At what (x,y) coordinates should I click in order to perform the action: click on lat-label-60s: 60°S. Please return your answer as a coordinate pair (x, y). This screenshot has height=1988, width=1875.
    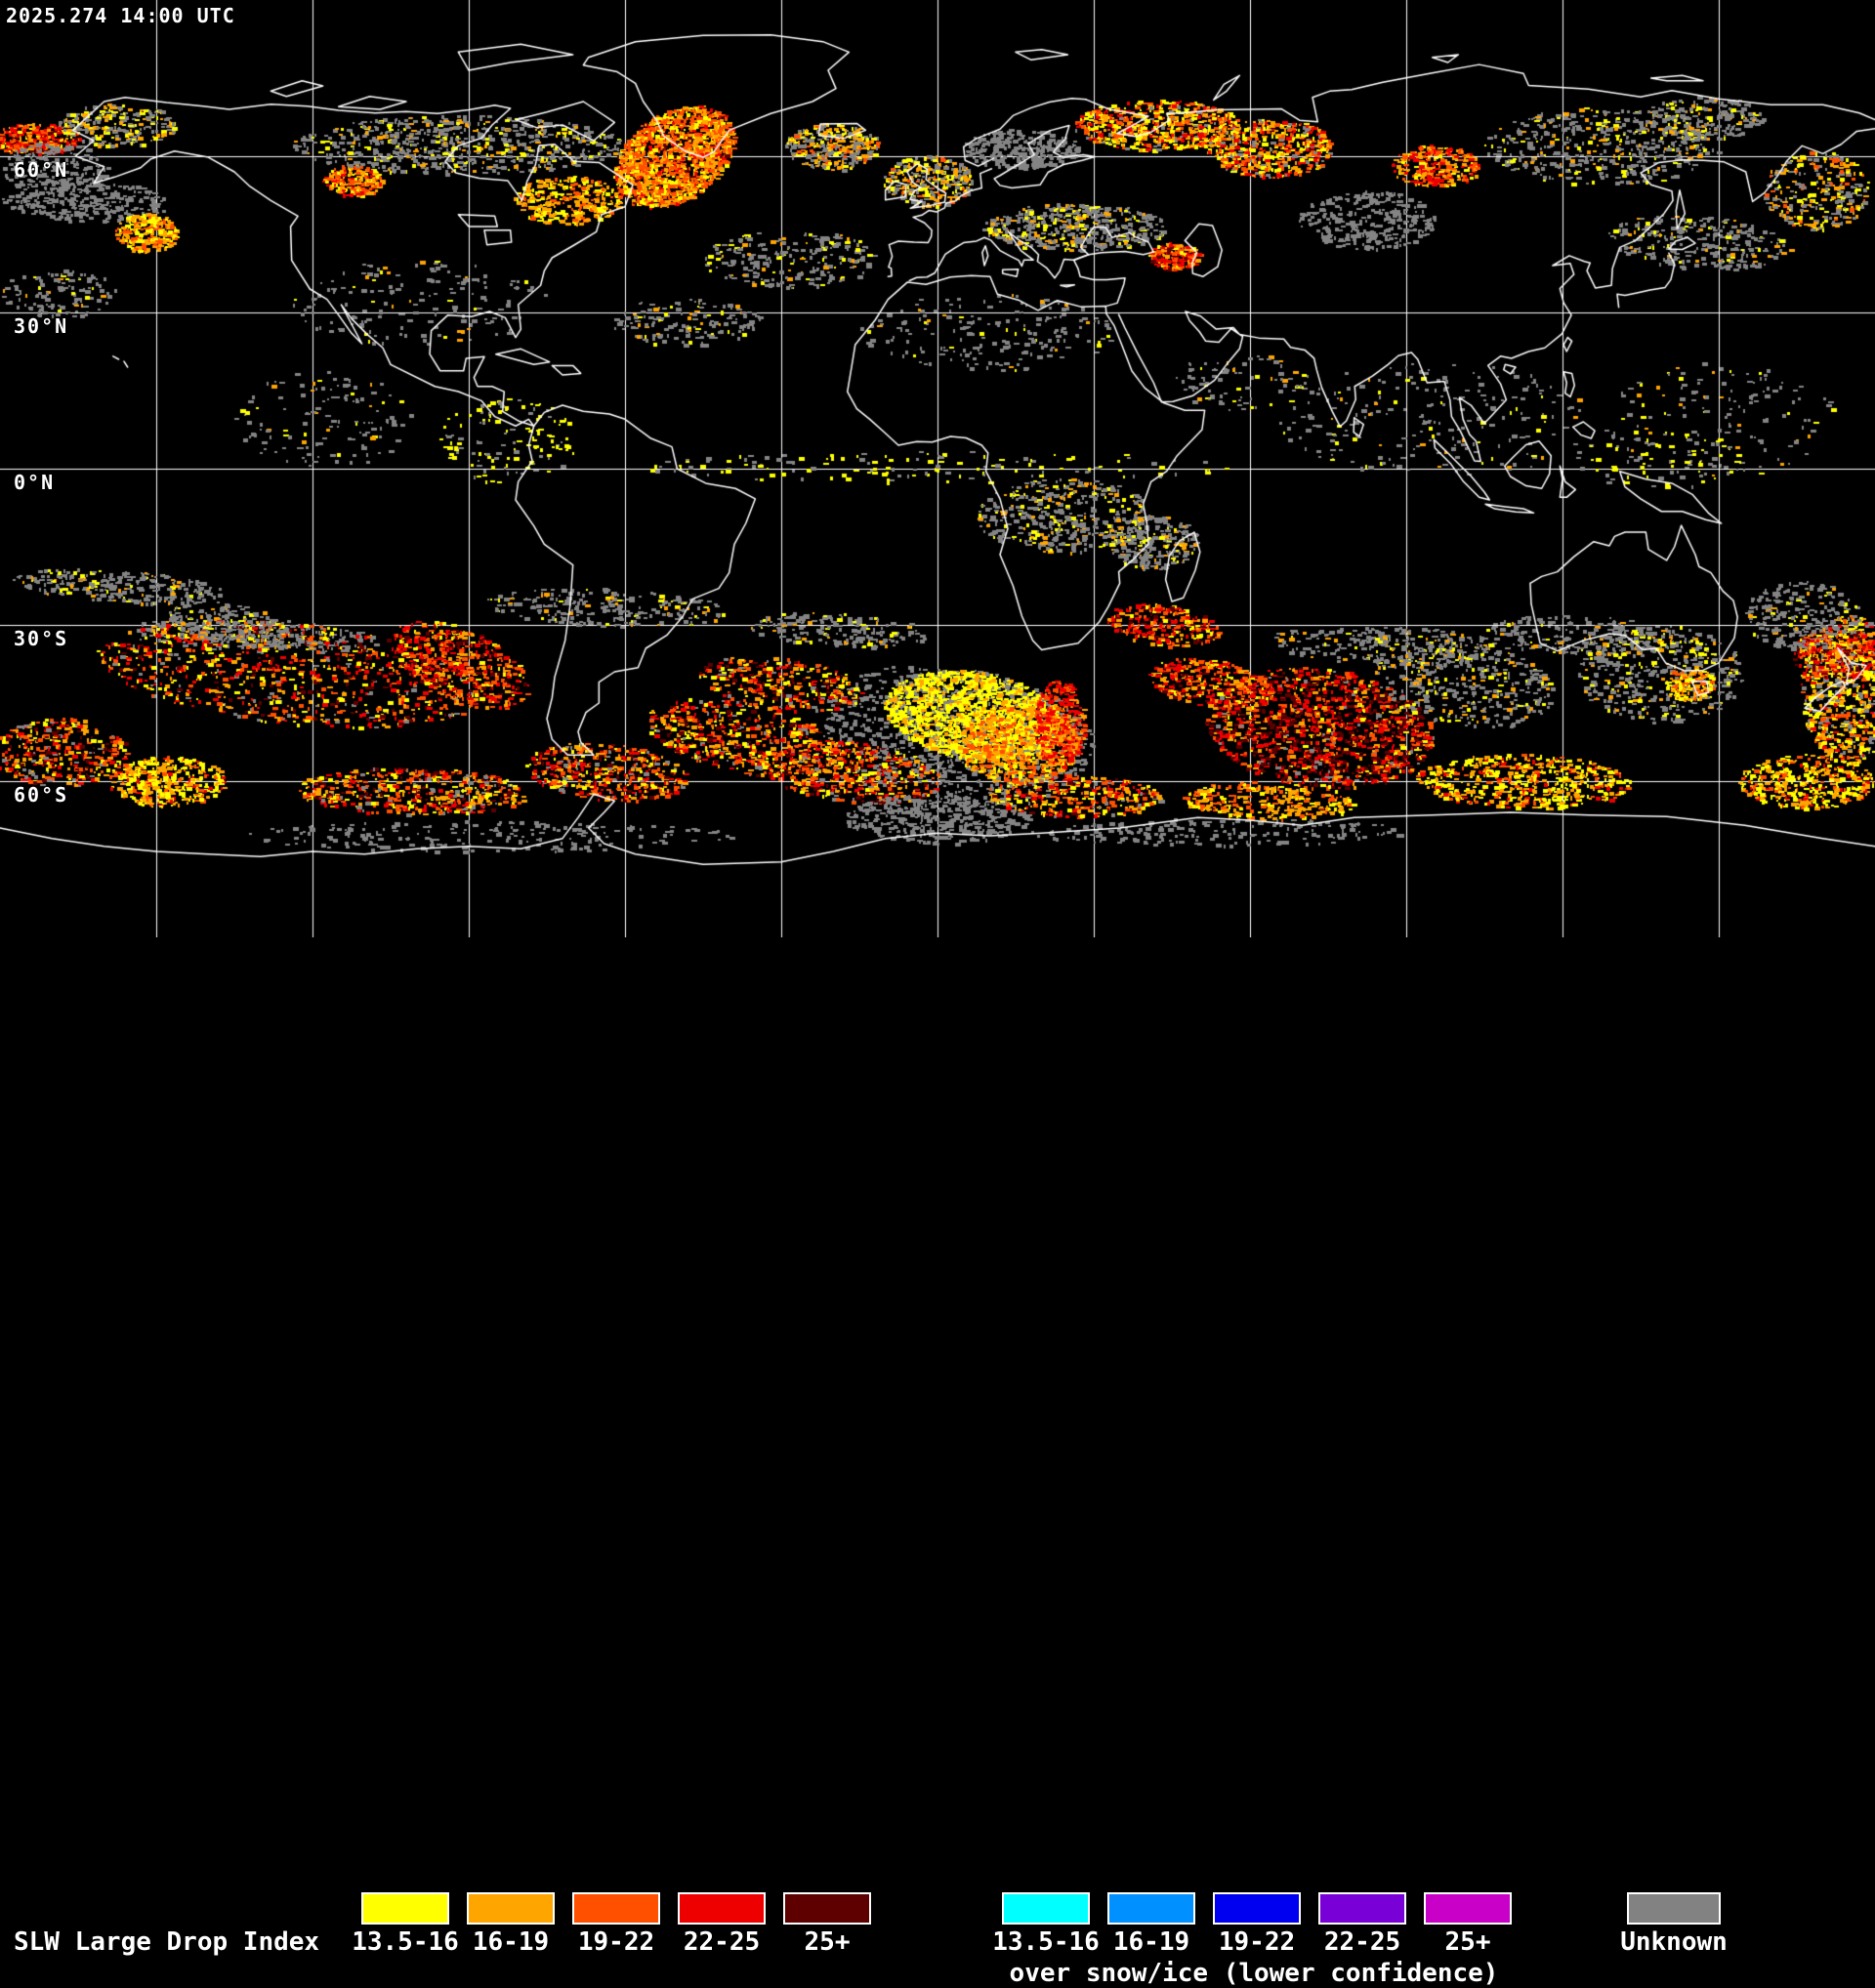
    Looking at the image, I should click on (41, 795).